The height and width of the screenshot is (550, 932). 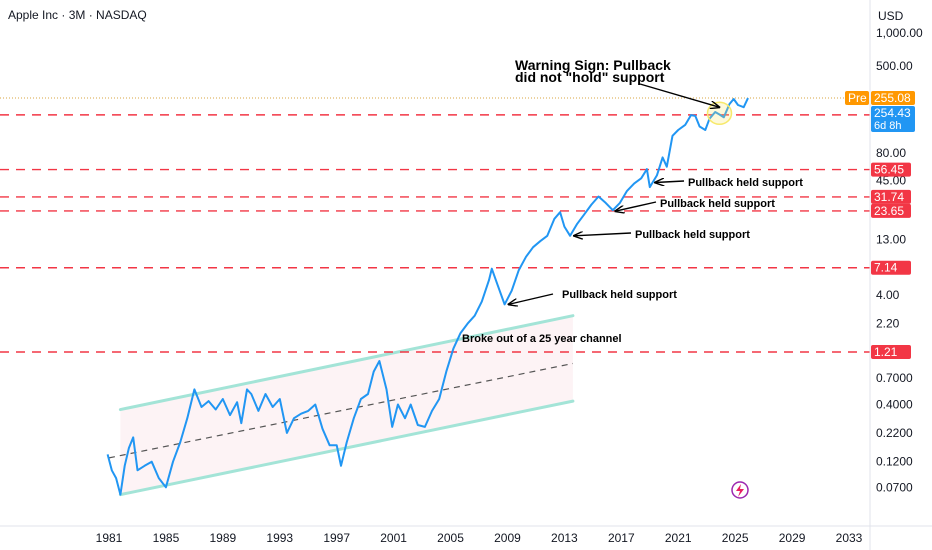 I want to click on support-level-badge: 7.14, so click(x=891, y=267).